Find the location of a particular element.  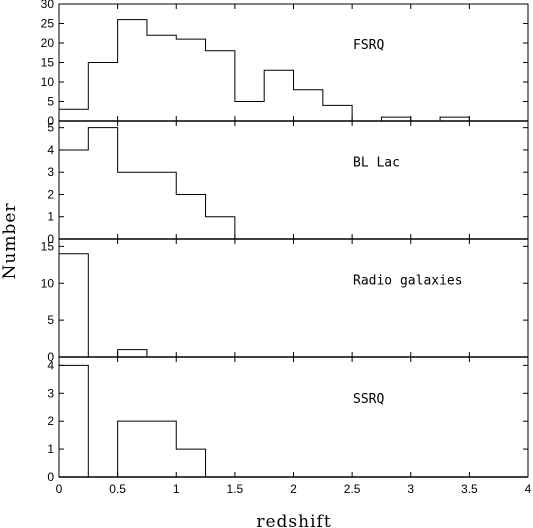

panel-label: SSRQ is located at coordinates (368, 399).